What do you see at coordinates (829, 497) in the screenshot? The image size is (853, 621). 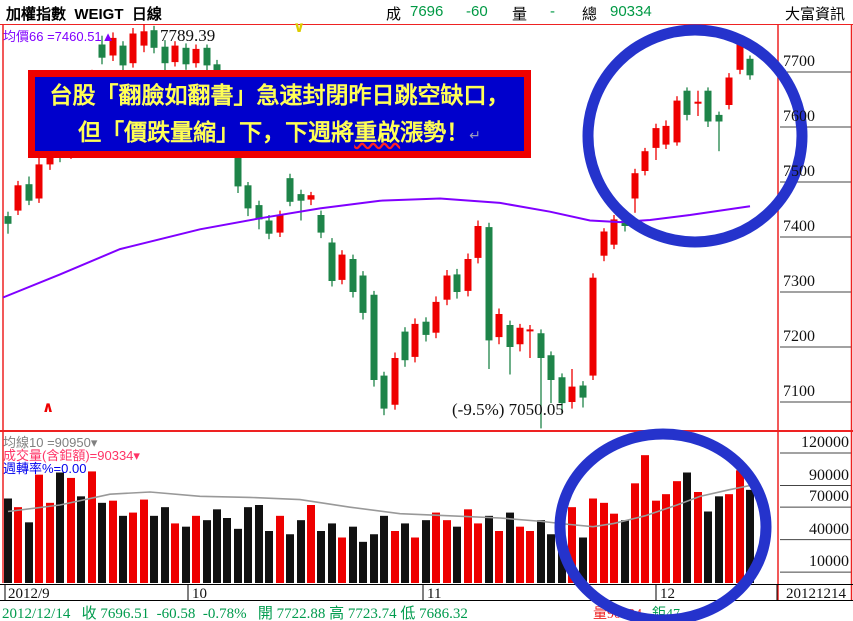 I see `volume-axis-tick: 70000` at bounding box center [829, 497].